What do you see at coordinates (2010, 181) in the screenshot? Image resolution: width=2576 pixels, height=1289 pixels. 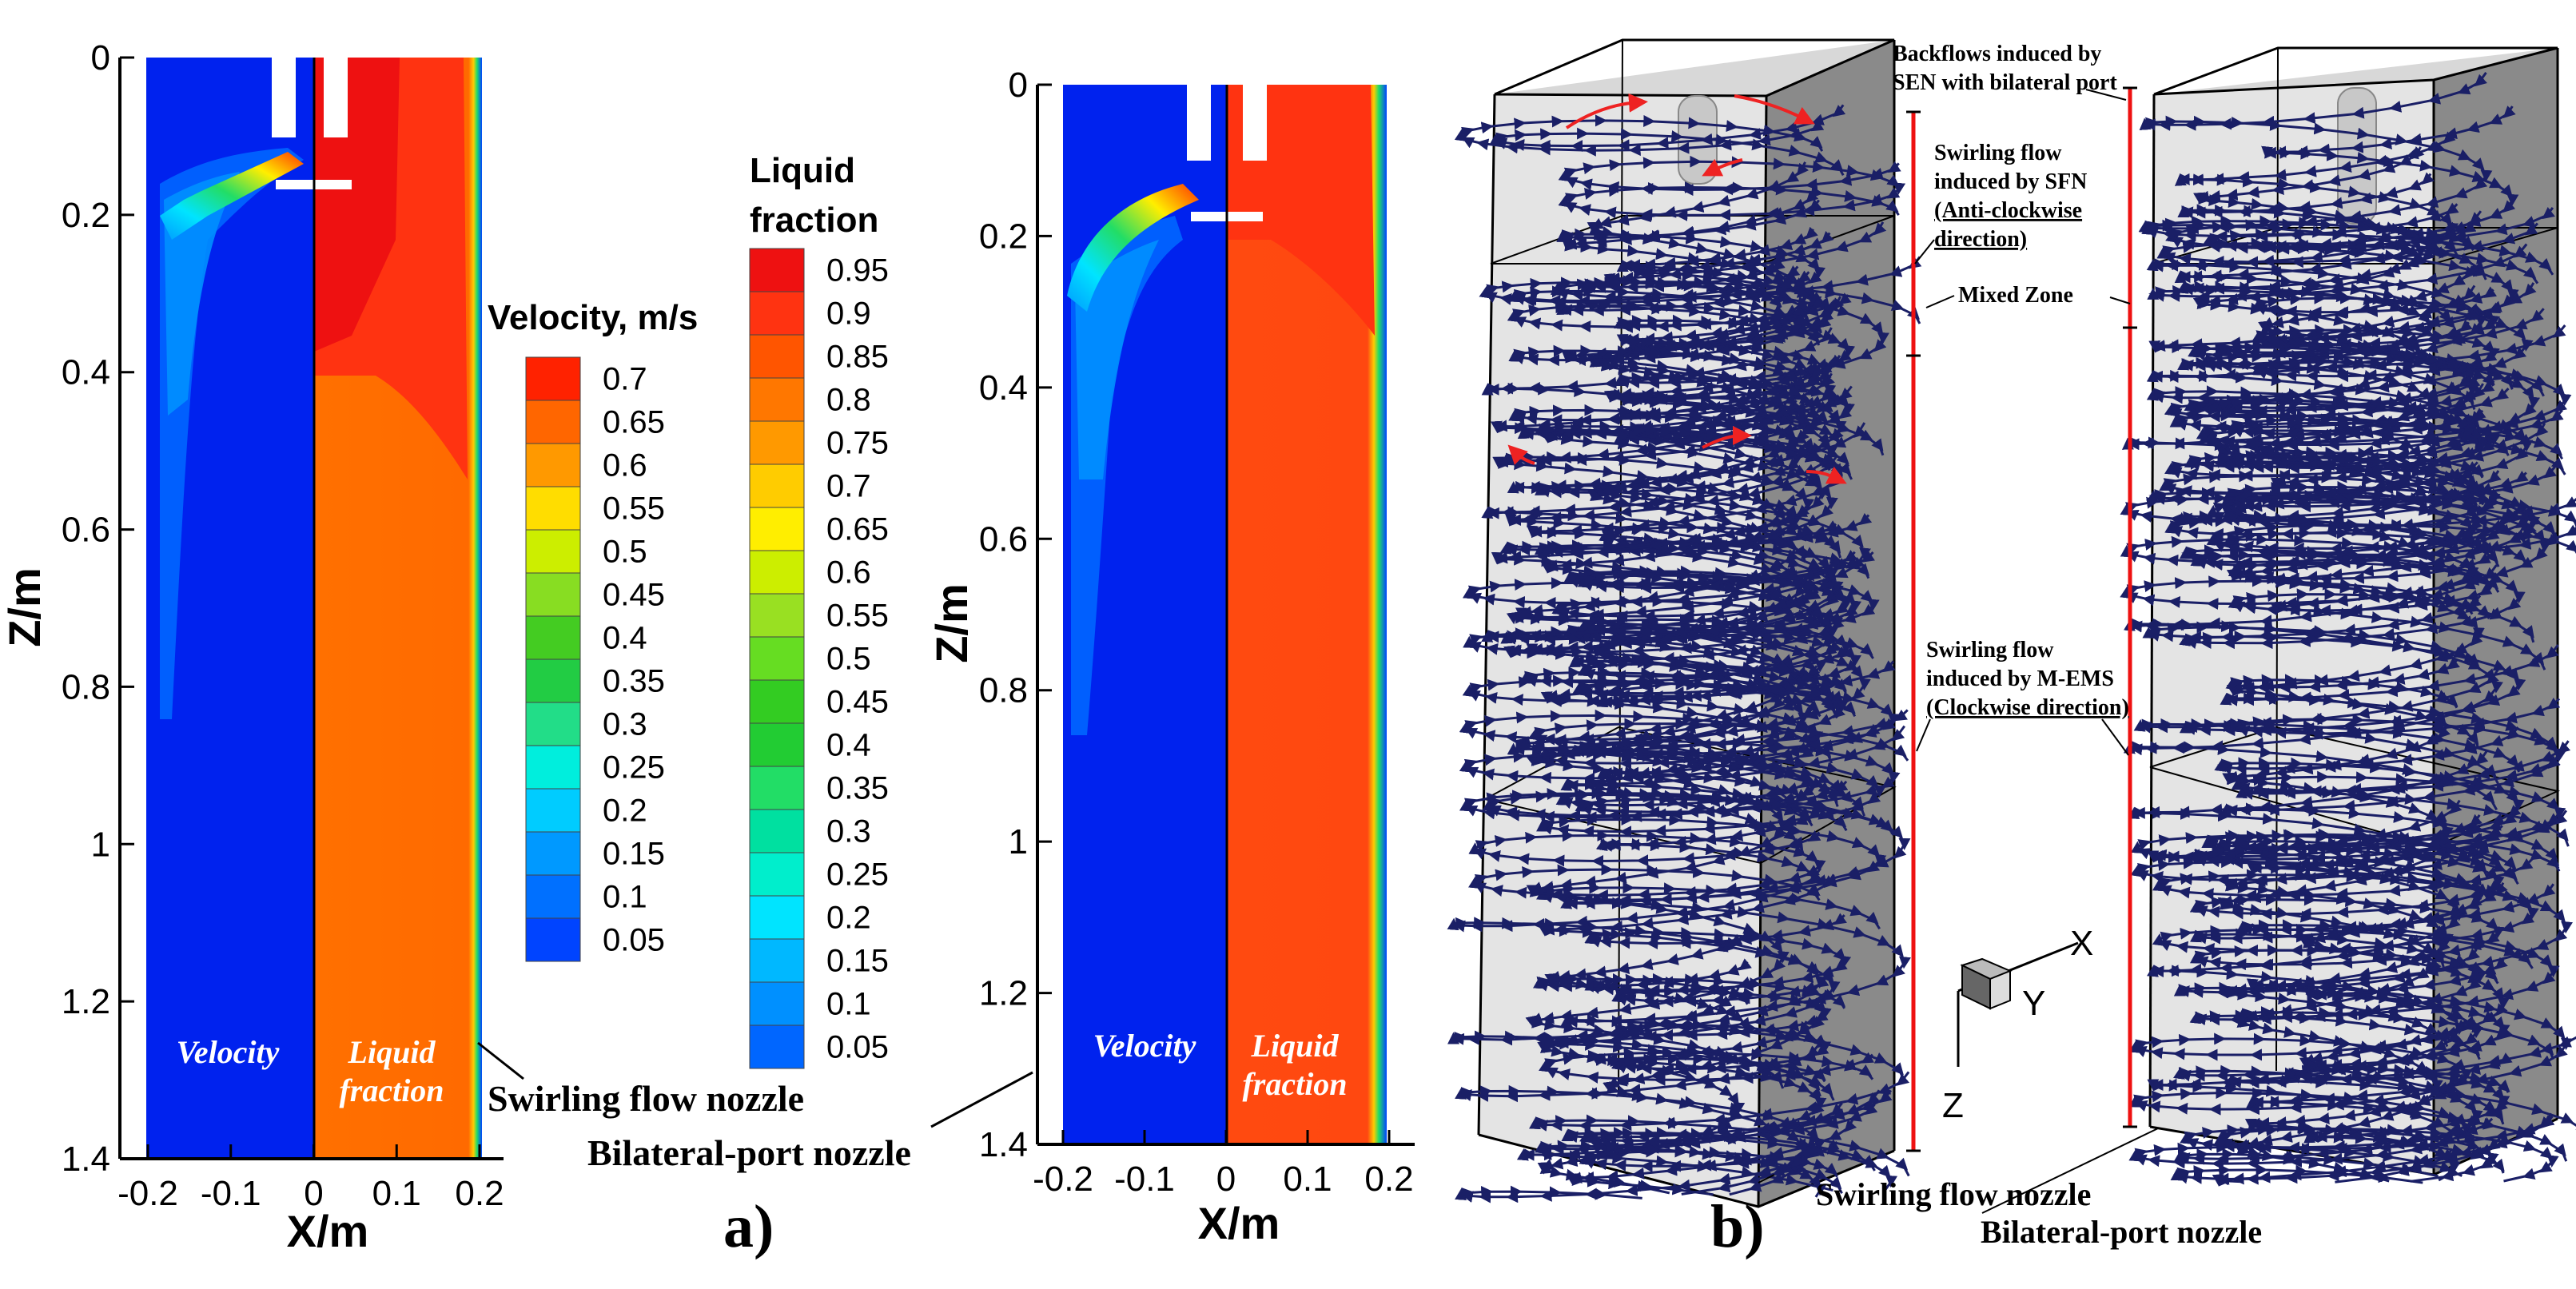 I see `swirl-sfn-line2: induced by SFN` at bounding box center [2010, 181].